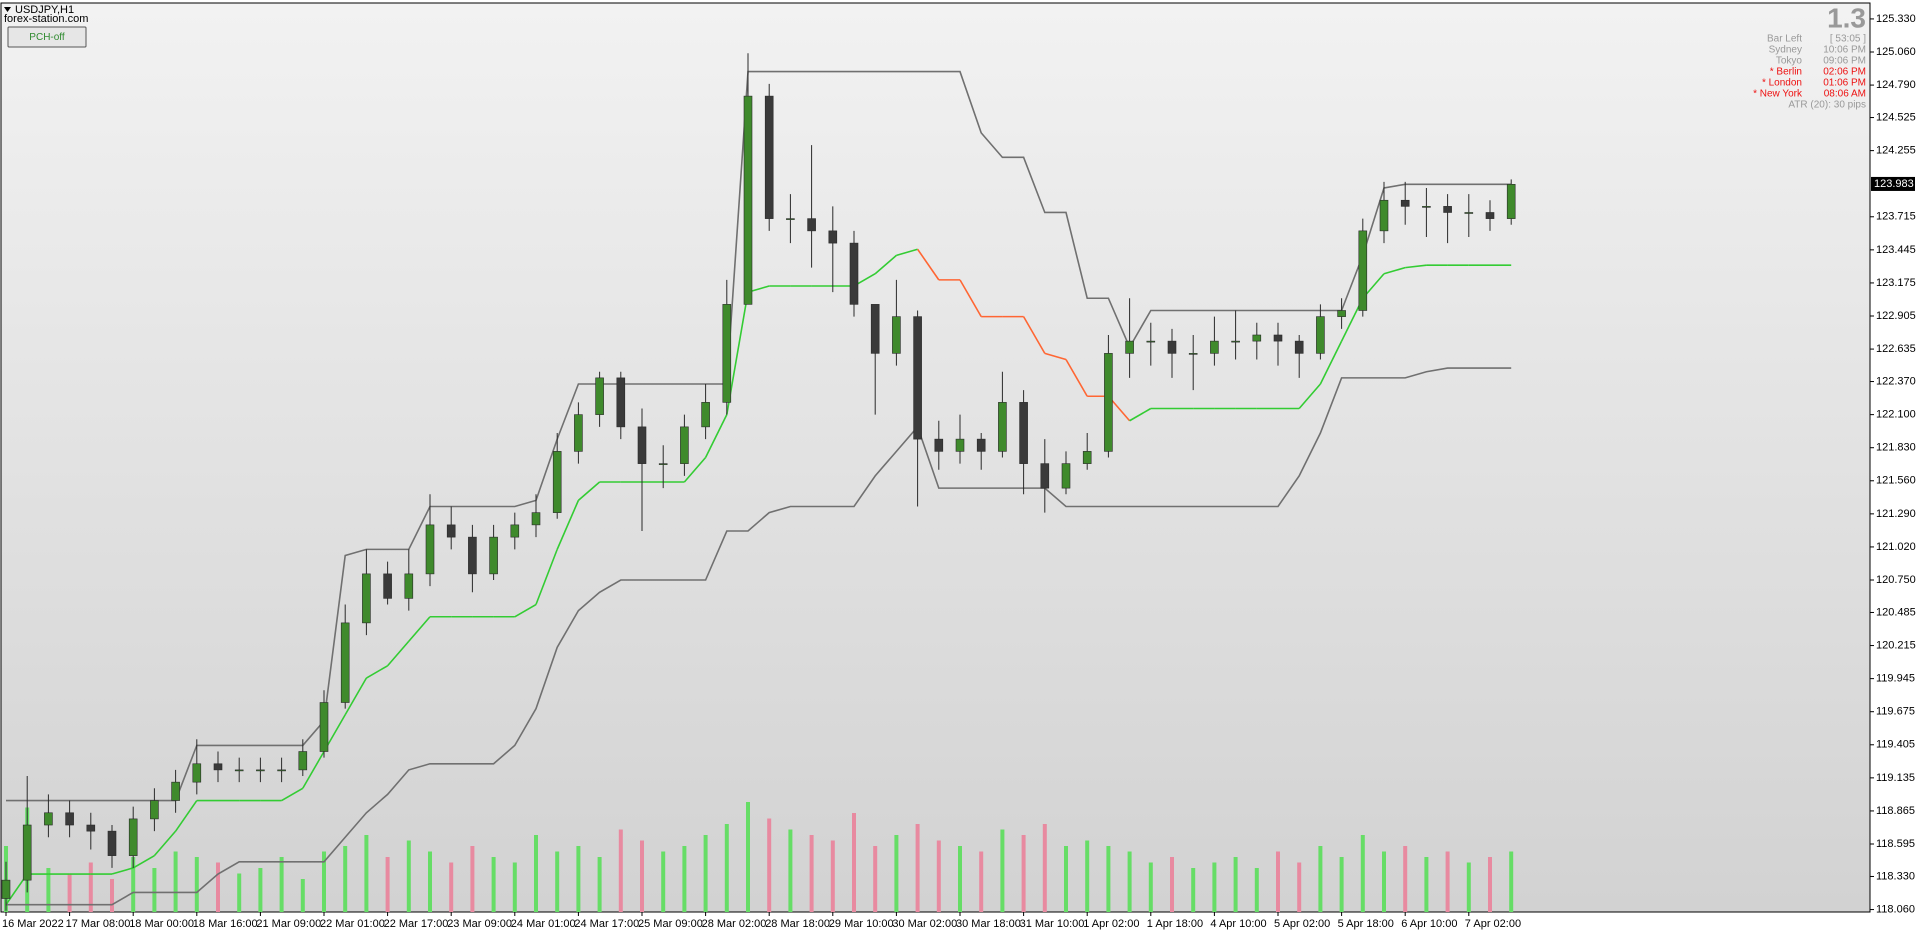 This screenshot has height=933, width=1916. Describe the element at coordinates (1366, 924) in the screenshot. I see `x-tick-label: 5 Apr 18:00` at that location.